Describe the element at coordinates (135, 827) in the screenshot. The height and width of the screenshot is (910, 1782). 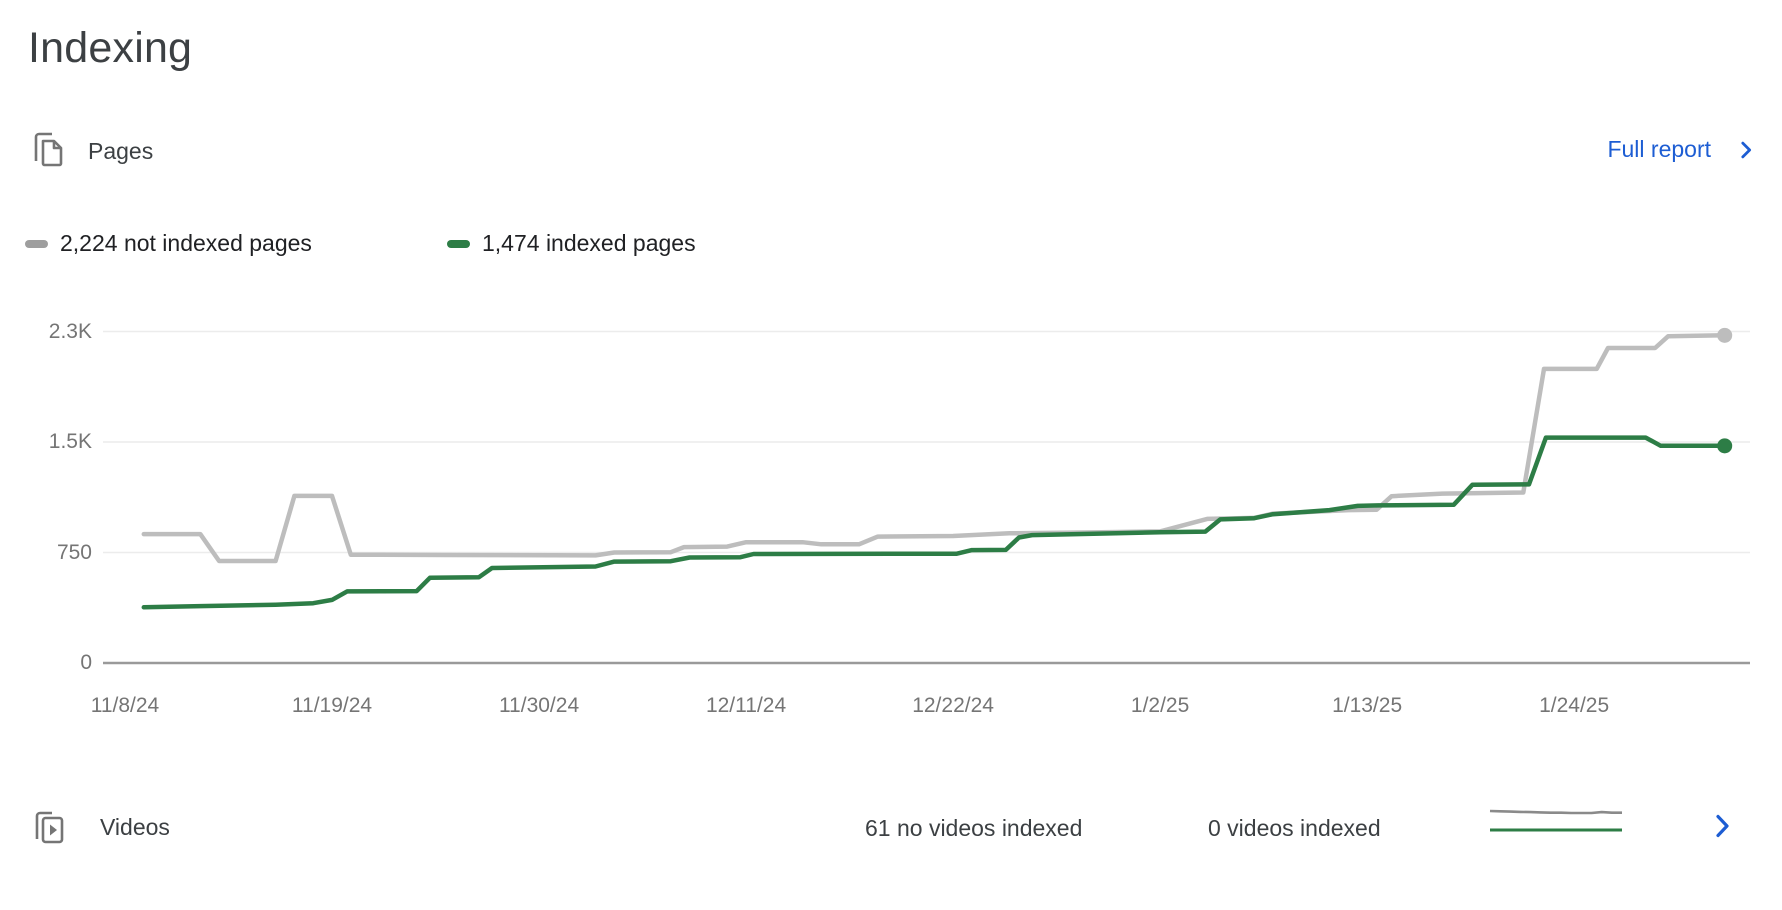
I see `videos-section-title: Videos` at that location.